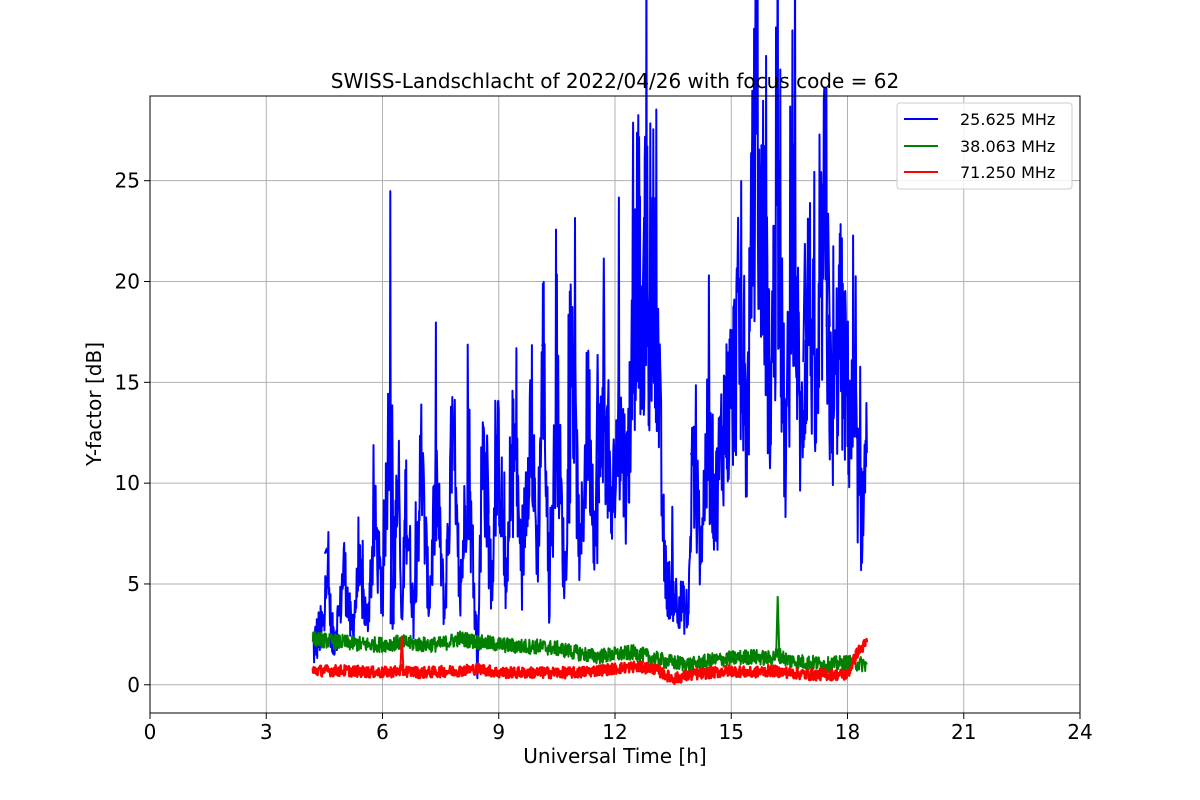  What do you see at coordinates (266, 732) in the screenshot?
I see `x-tick-label: 3` at bounding box center [266, 732].